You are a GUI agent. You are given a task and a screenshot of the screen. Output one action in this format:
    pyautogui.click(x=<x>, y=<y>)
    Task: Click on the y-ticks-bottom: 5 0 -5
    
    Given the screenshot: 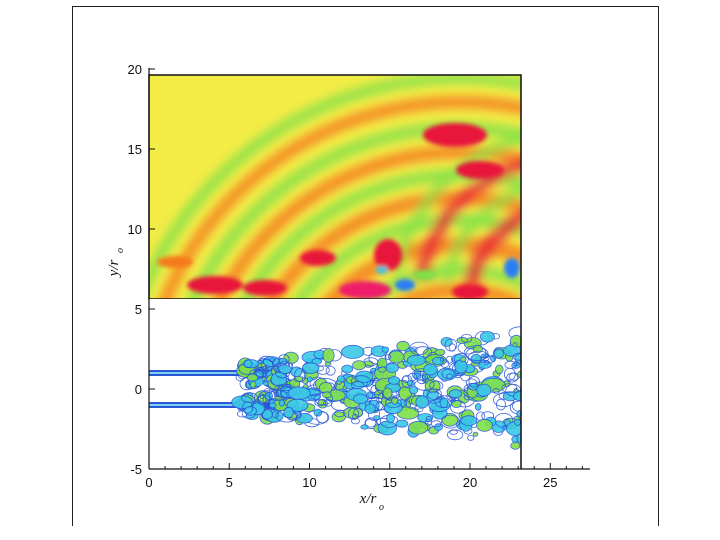 What is the action you would take?
    pyautogui.click(x=142, y=389)
    